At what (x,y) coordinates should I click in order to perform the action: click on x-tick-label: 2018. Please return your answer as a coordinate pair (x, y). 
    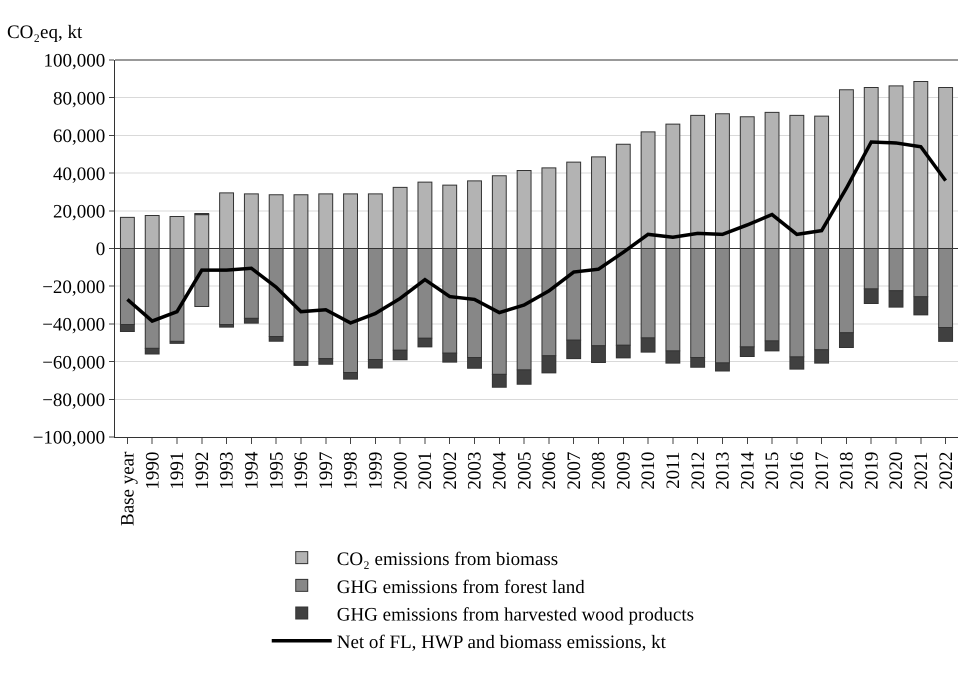
    Looking at the image, I should click on (847, 471).